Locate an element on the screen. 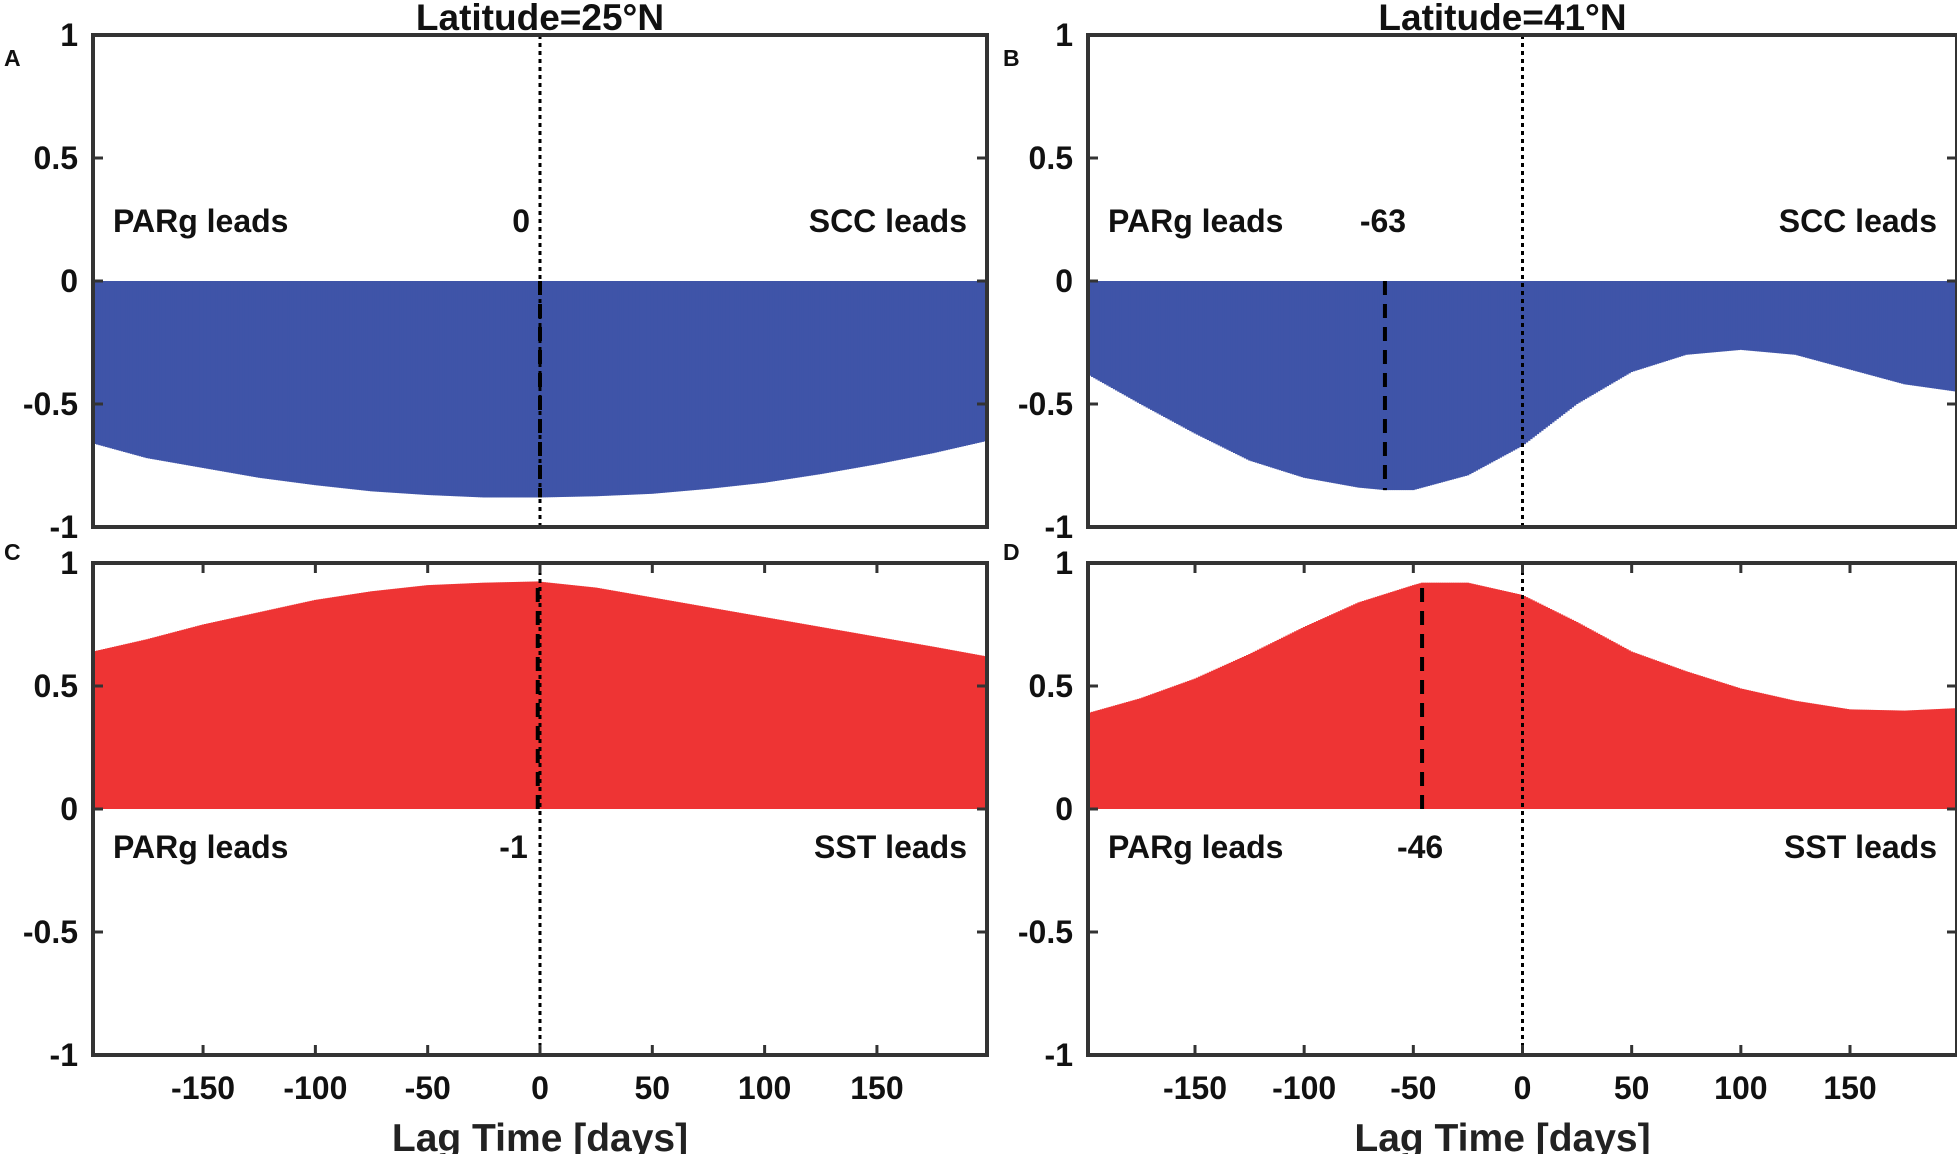  panel-letter: C is located at coordinates (12, 552).